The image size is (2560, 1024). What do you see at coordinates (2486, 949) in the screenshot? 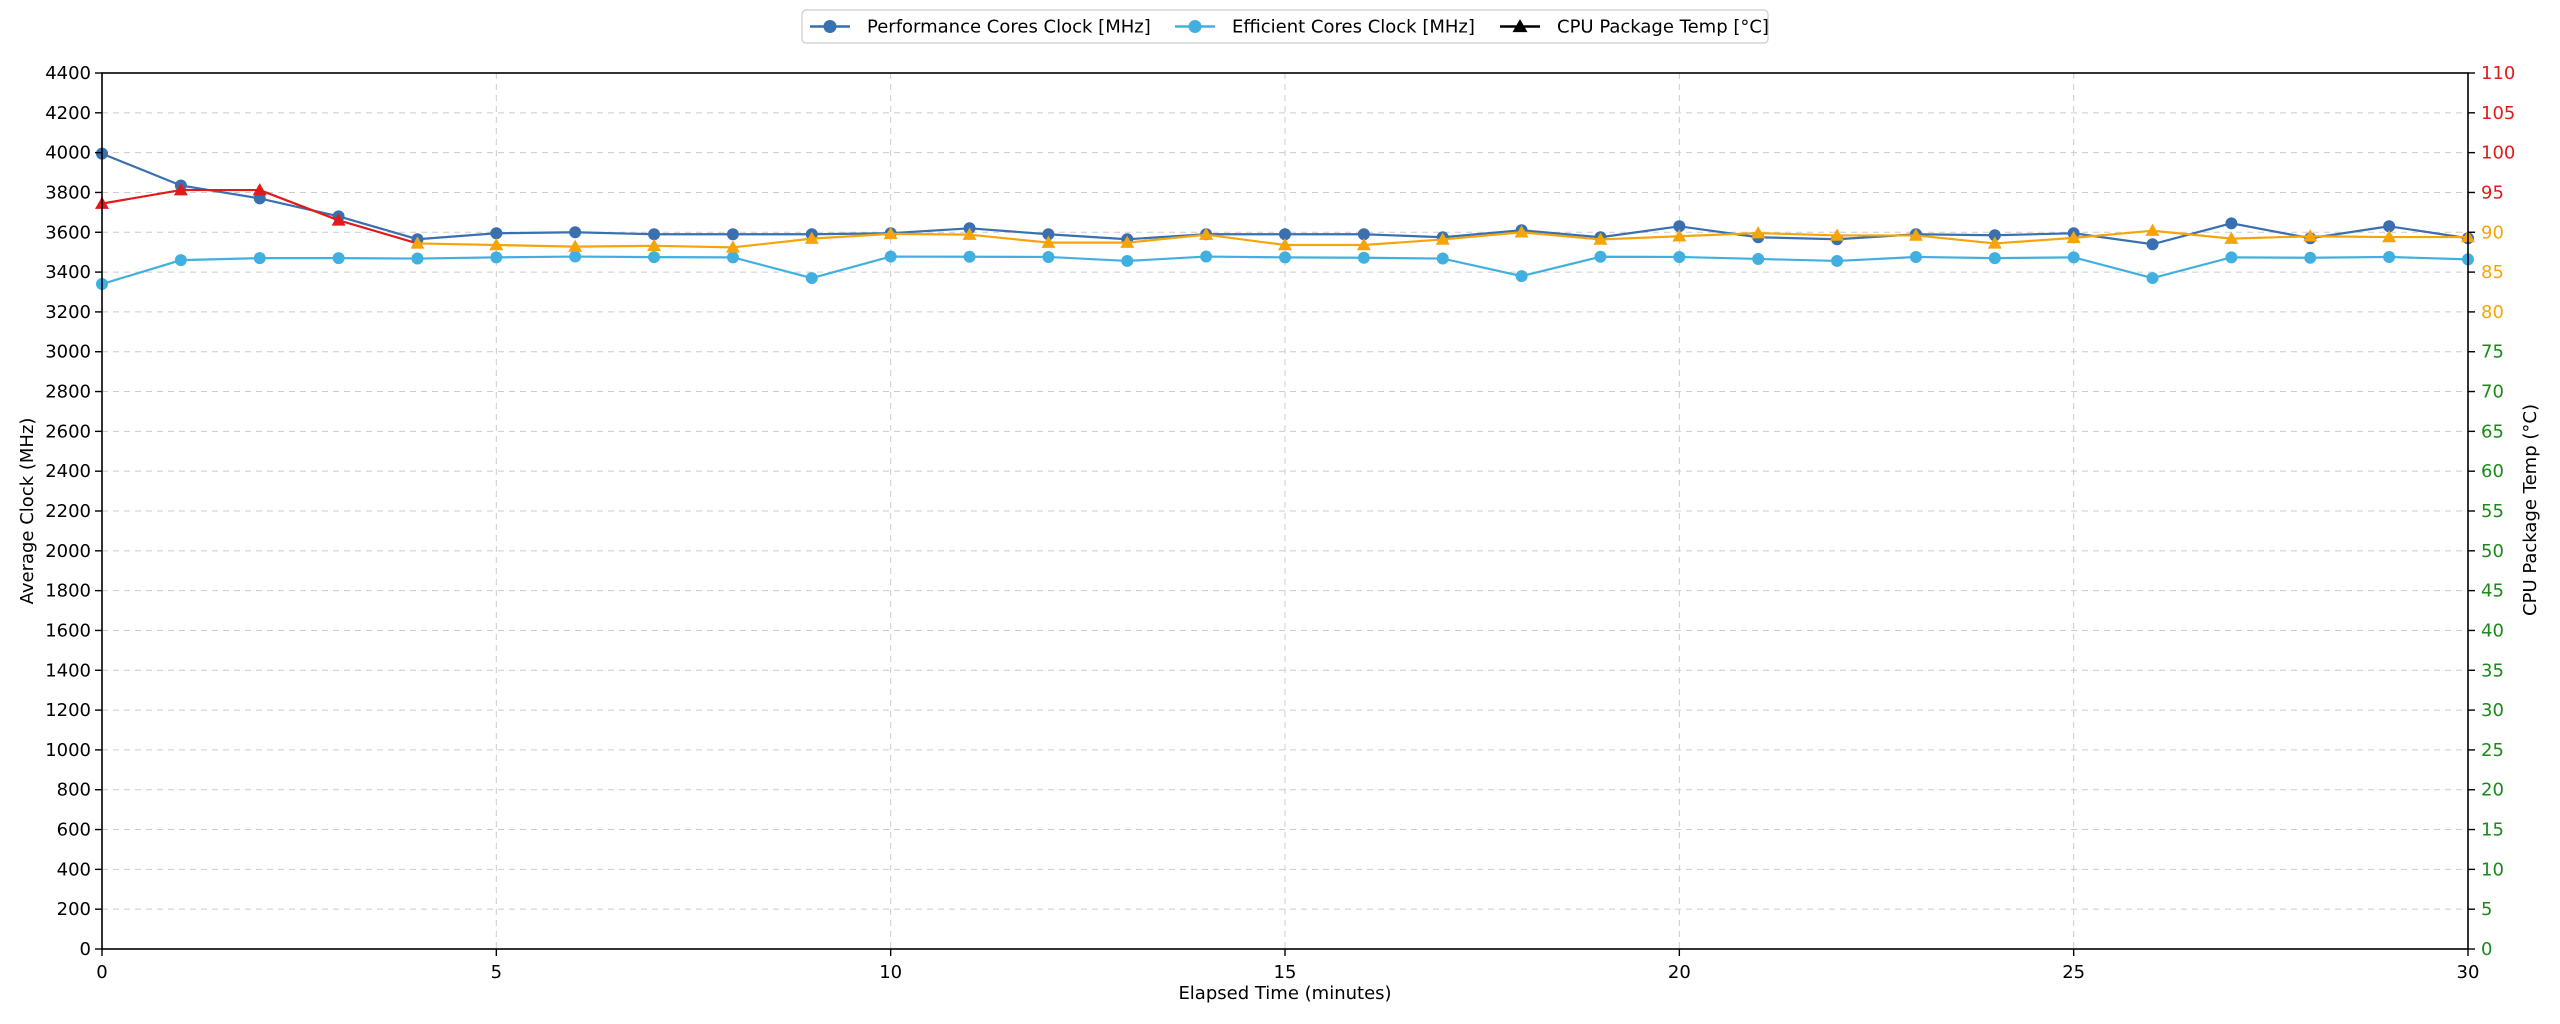
I see `y2-tick-label: 0` at bounding box center [2486, 949].